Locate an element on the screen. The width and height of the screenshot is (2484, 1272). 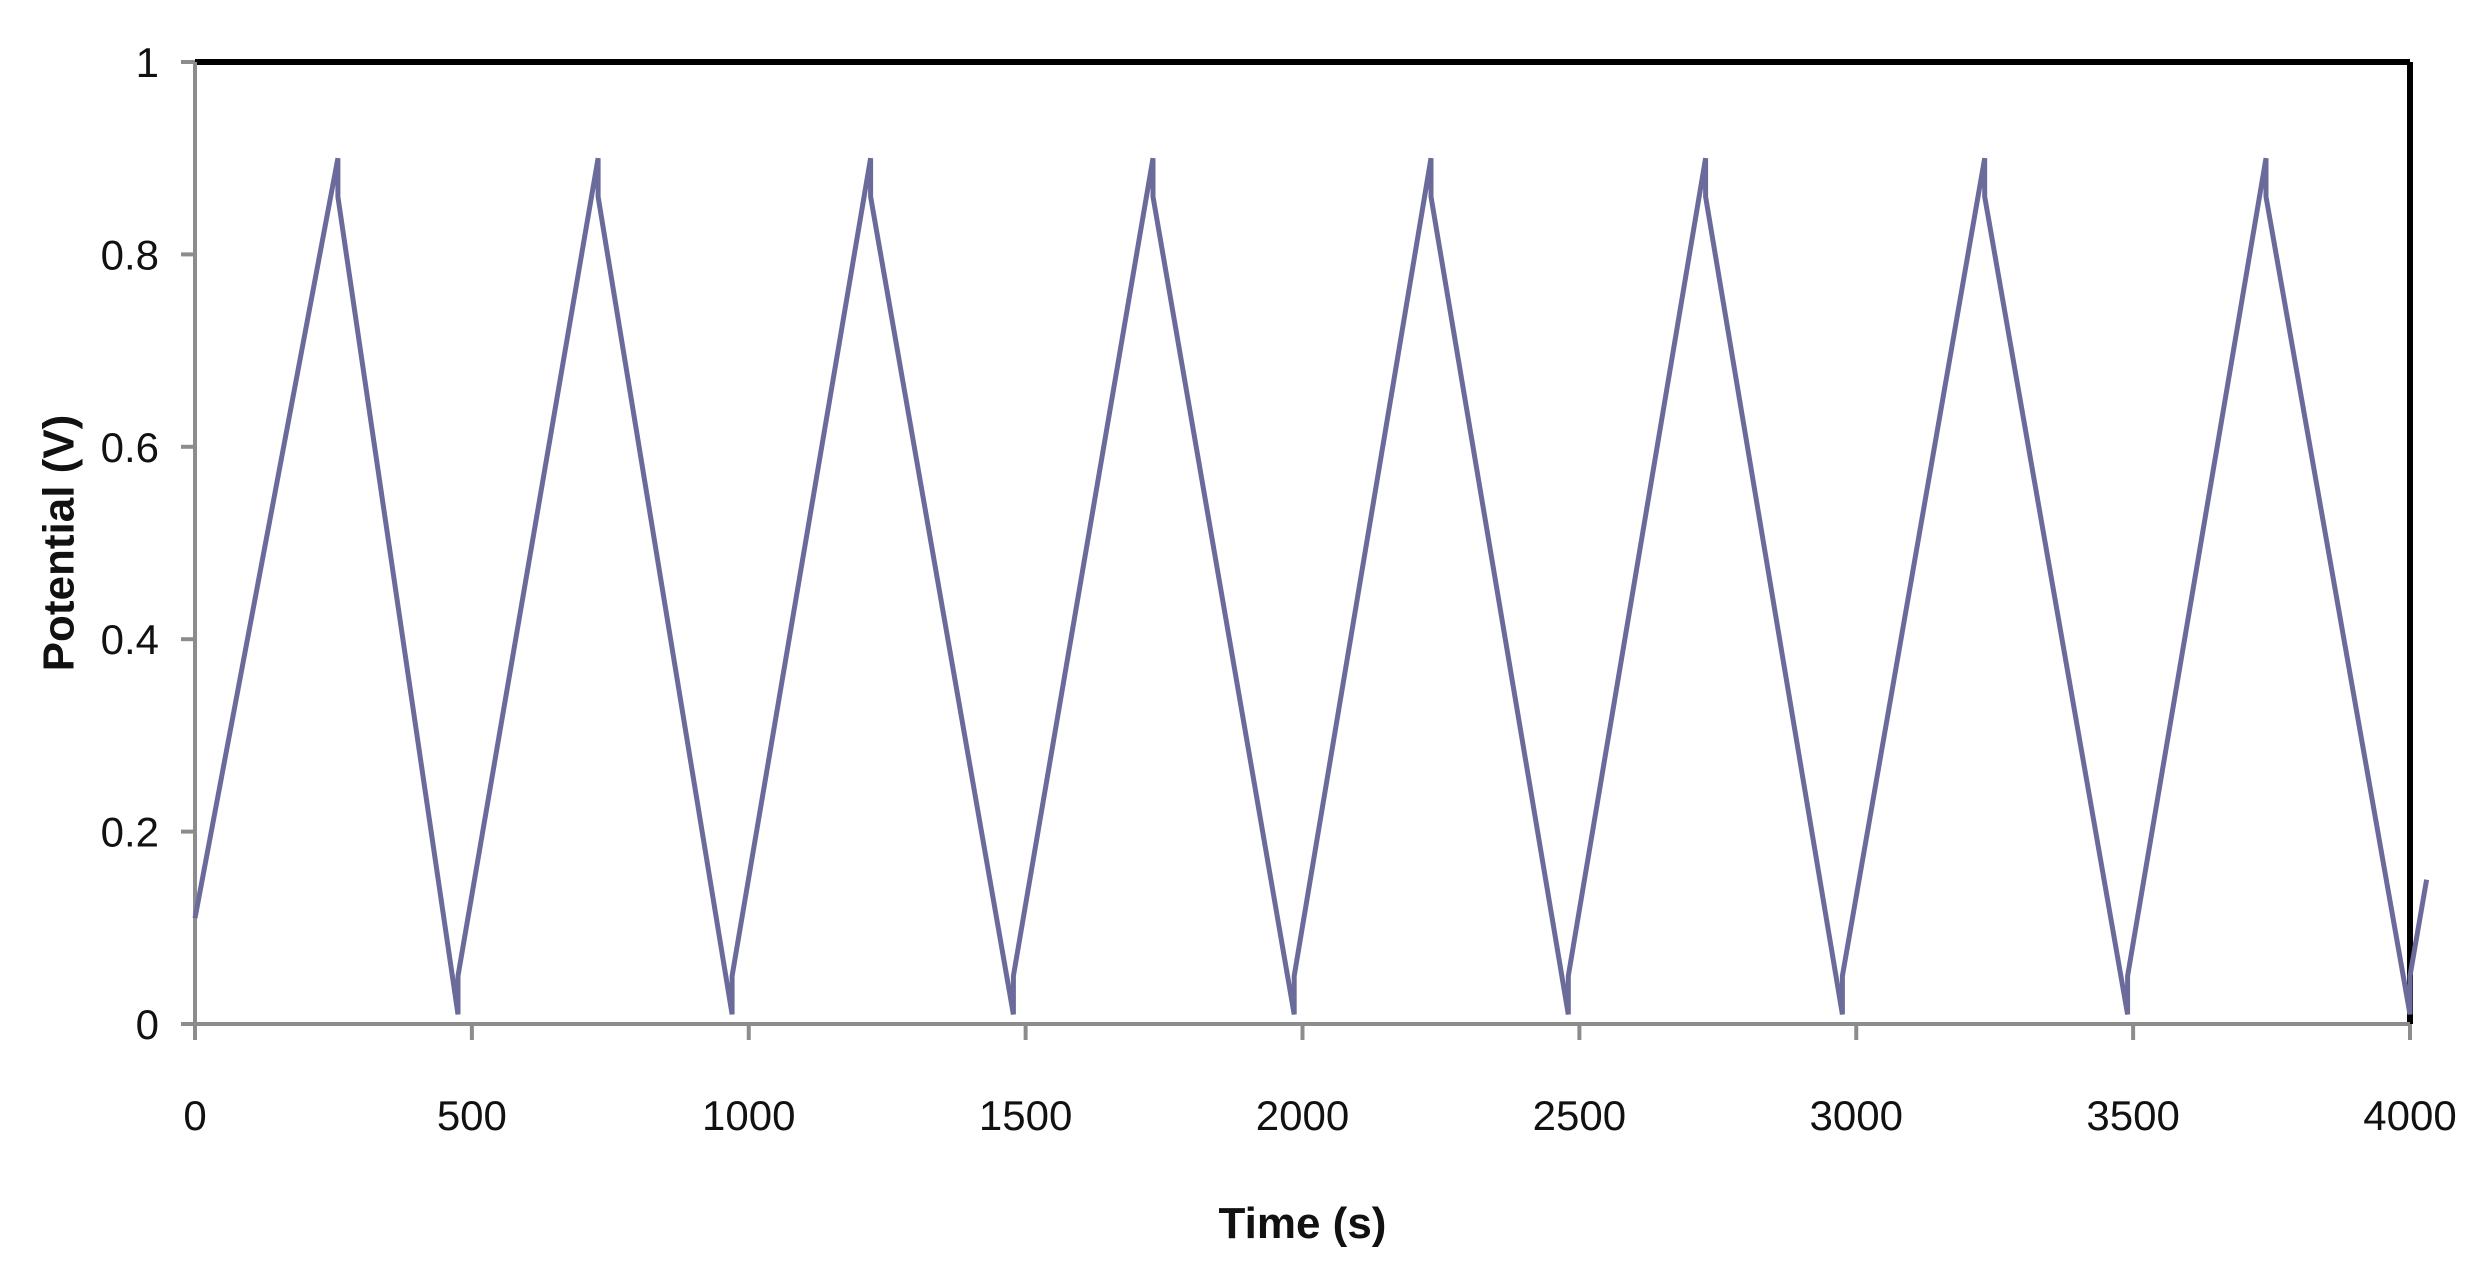
y-tick-label: 0.8 is located at coordinates (130, 254).